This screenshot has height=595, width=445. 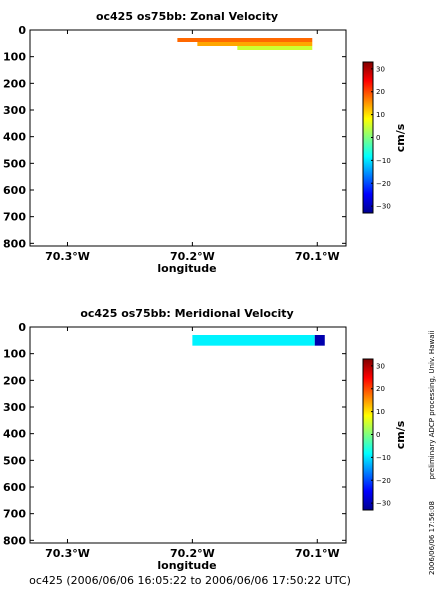 I want to click on zonal-y-tick-label: 600, so click(x=14, y=190).